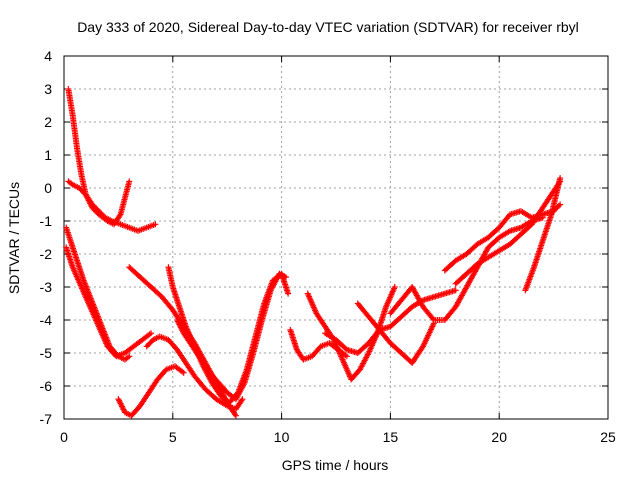  What do you see at coordinates (64, 437) in the screenshot?
I see `x-tick-label: 0` at bounding box center [64, 437].